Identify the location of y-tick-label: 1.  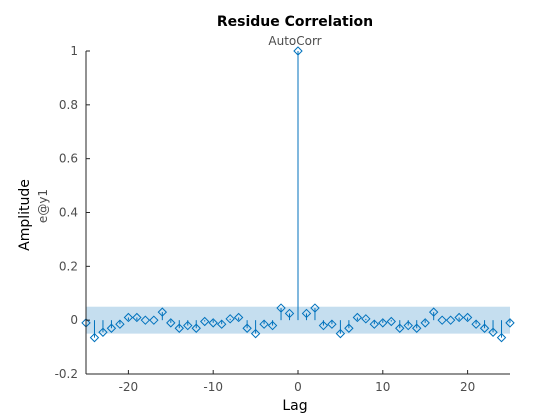
(74, 51).